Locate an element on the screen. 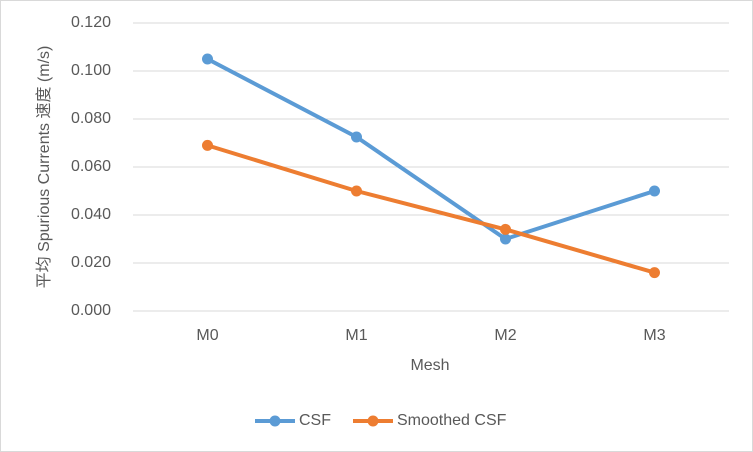 This screenshot has height=452, width=753. x-tick-label: M3 is located at coordinates (654, 335).